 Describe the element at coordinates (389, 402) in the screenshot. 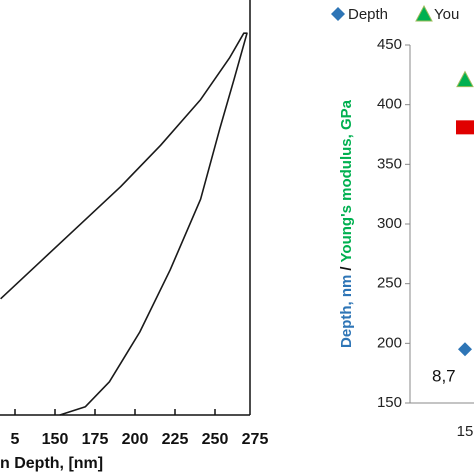

I see `y-tick-label: 150` at that location.